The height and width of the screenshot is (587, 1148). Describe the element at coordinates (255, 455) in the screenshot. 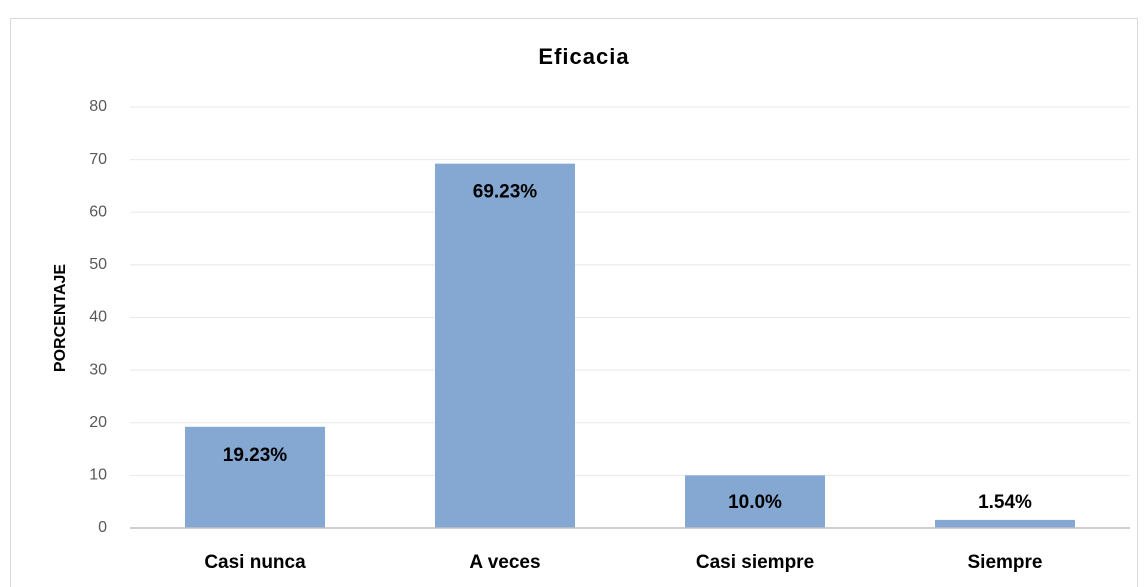

I see `value-label: 19.23%` at that location.